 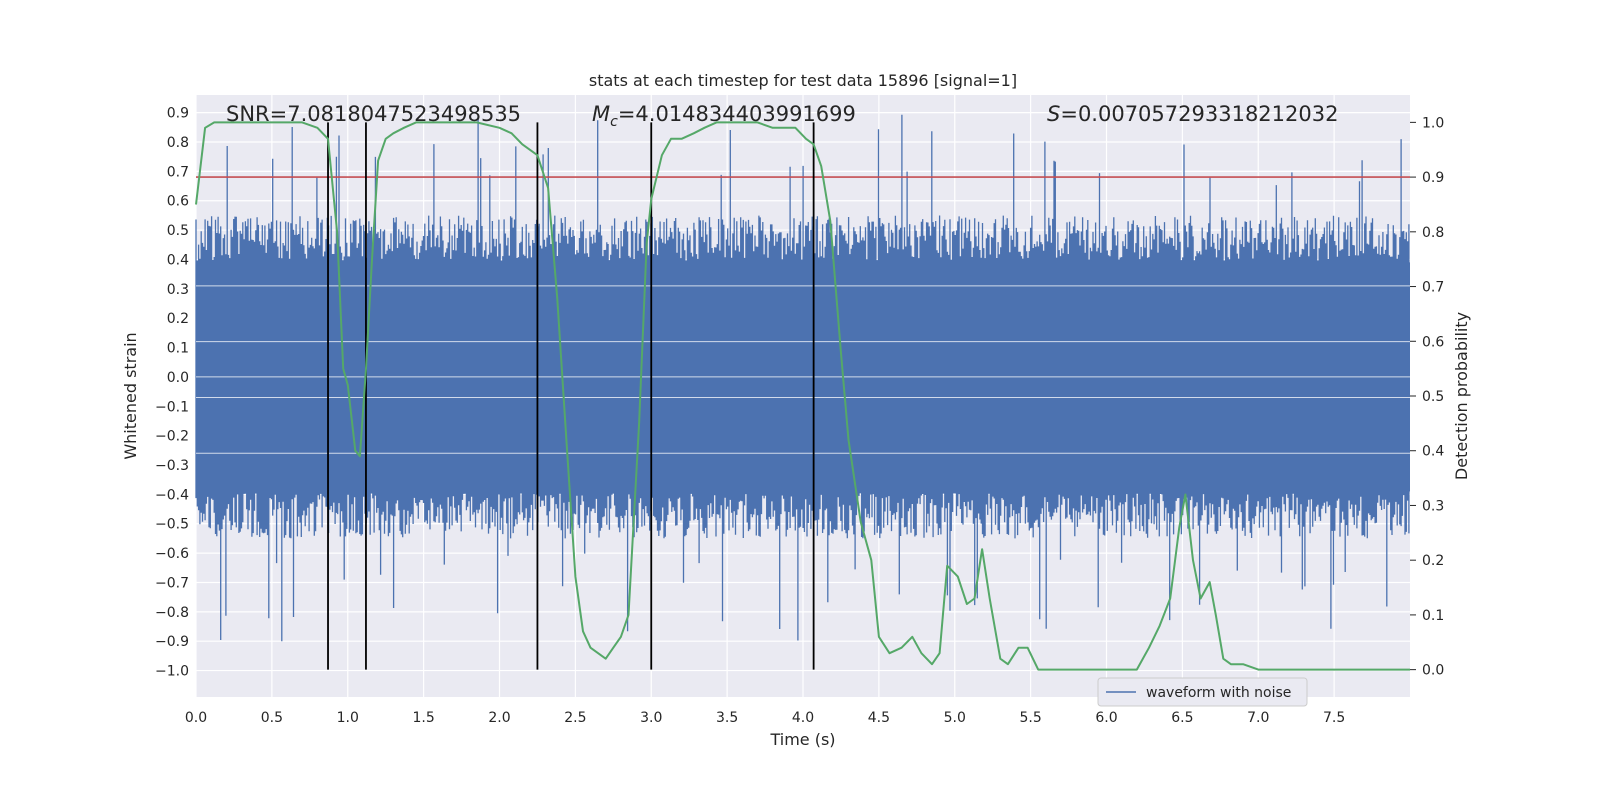 I want to click on x-tick-label: 3.0, so click(x=651, y=718).